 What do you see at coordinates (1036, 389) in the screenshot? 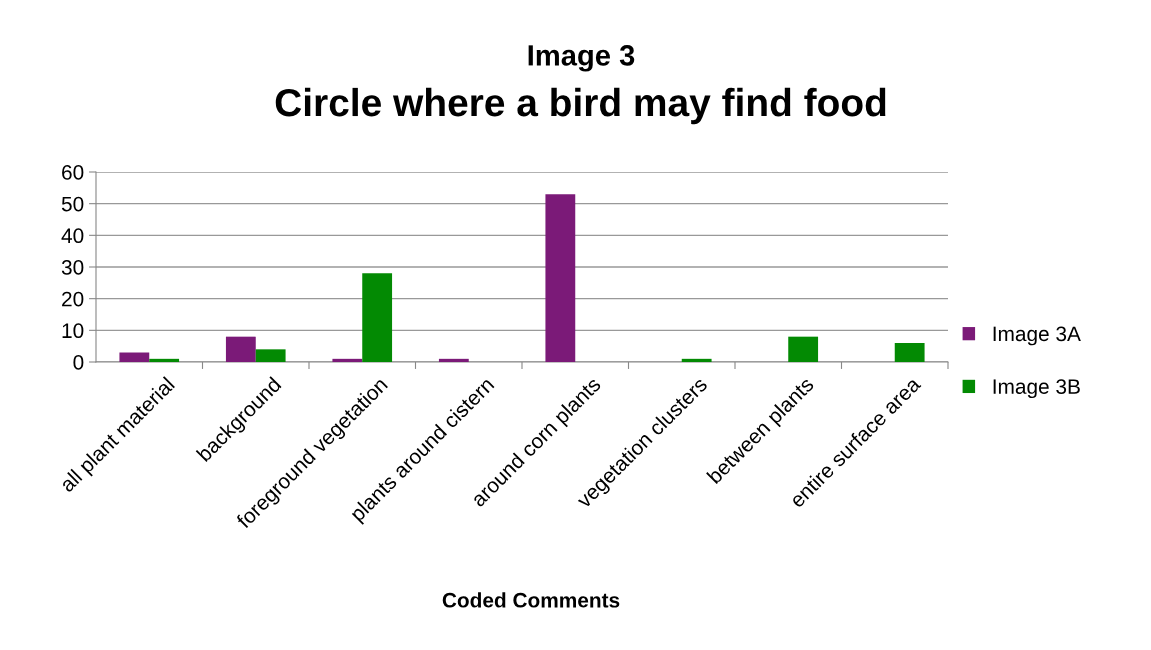
I see `legend-label: Image 3B` at bounding box center [1036, 389].